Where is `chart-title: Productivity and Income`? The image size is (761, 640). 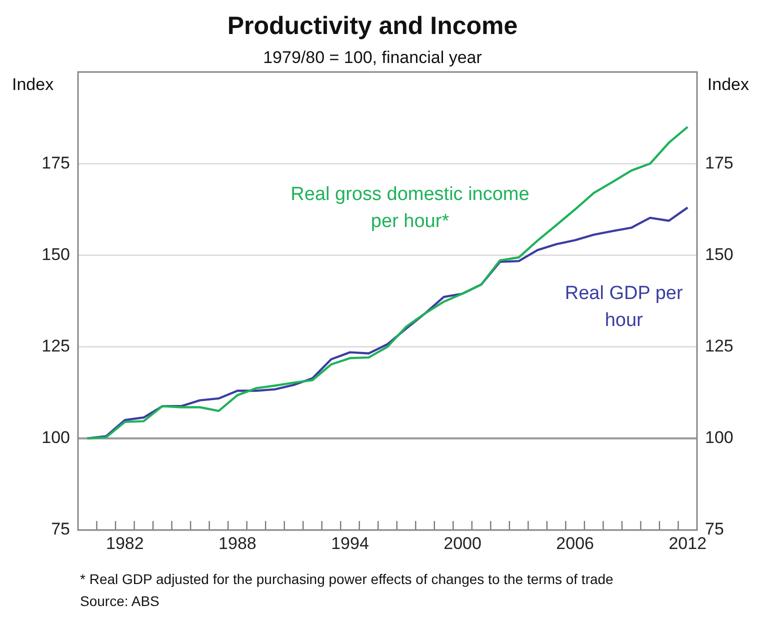
chart-title: Productivity and Income is located at coordinates (372, 26).